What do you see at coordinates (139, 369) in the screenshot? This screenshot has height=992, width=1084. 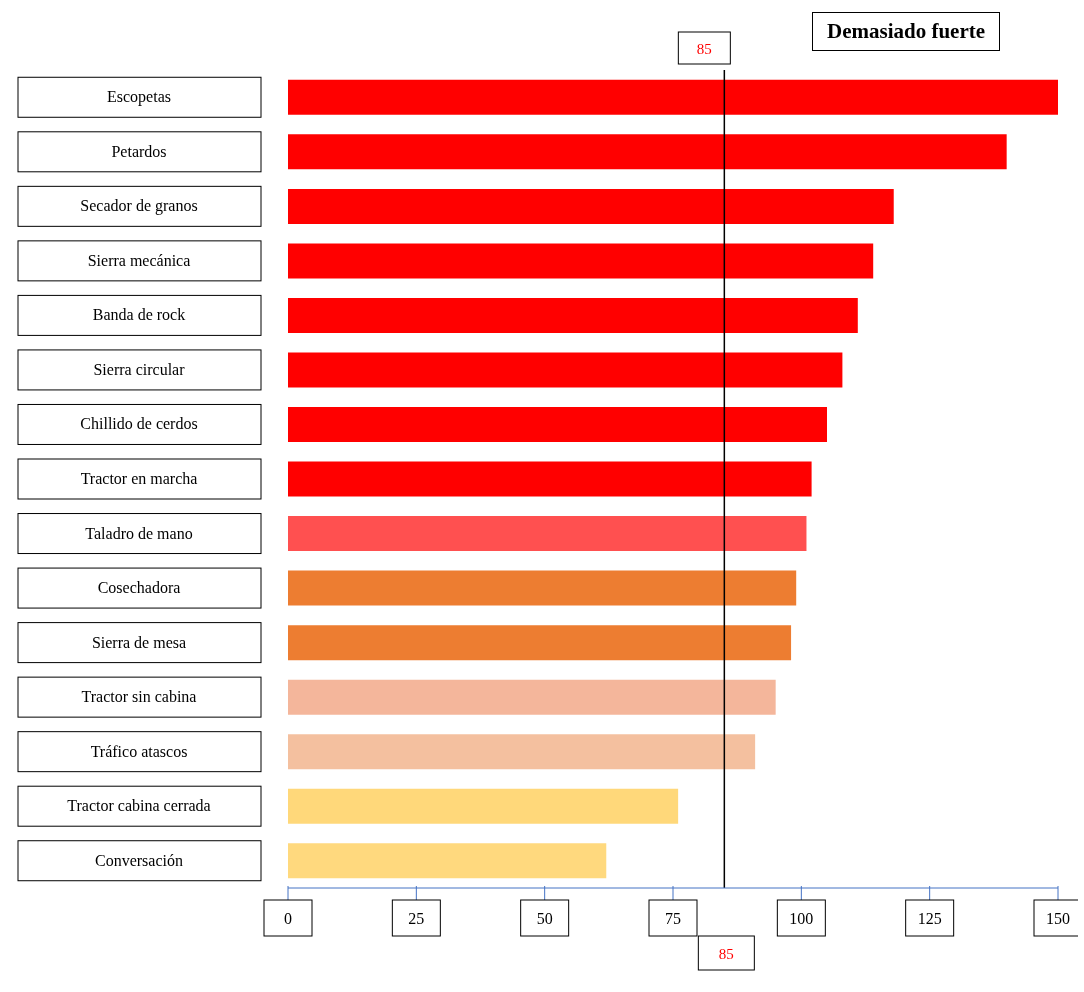 I see `y-tick-label: Sierra circular` at bounding box center [139, 369].